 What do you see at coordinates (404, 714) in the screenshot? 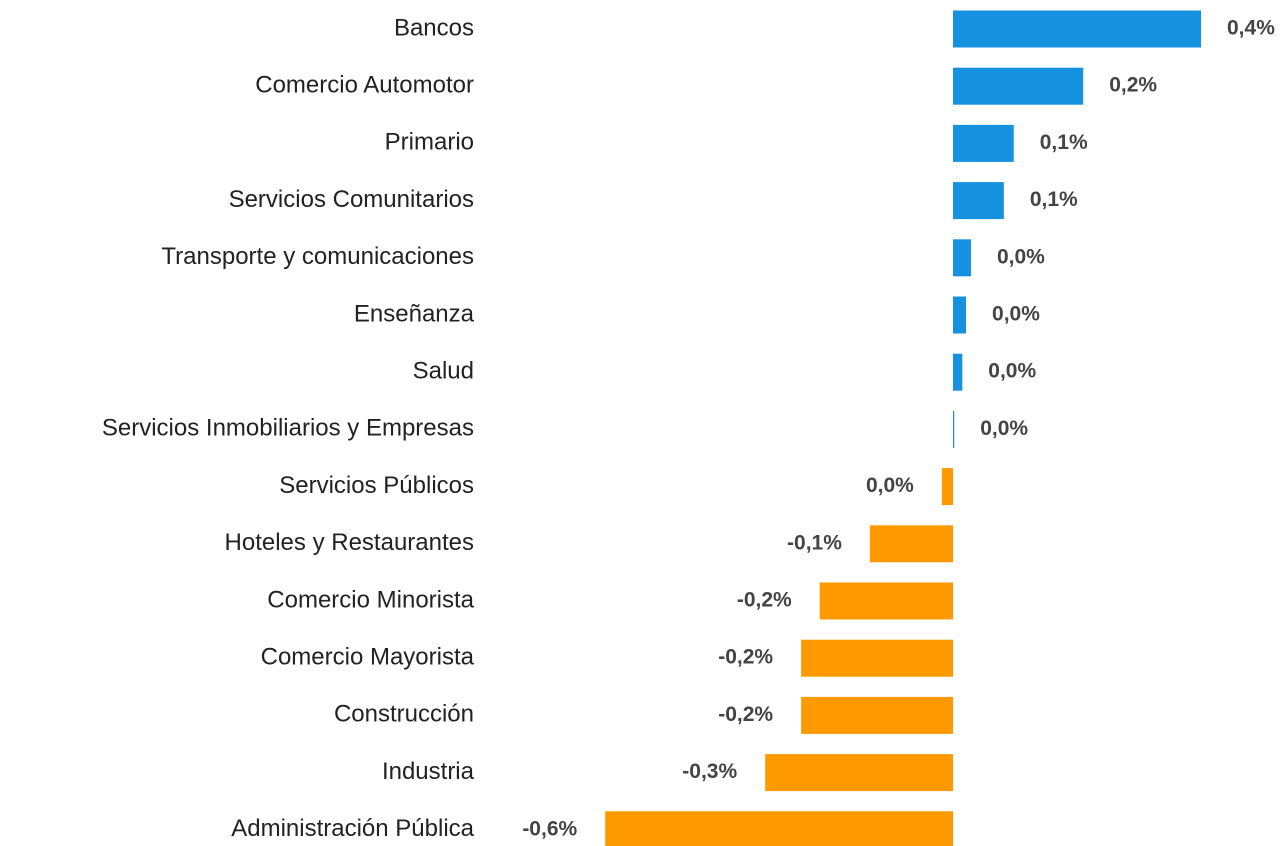
I see `category-label: Construcción` at bounding box center [404, 714].